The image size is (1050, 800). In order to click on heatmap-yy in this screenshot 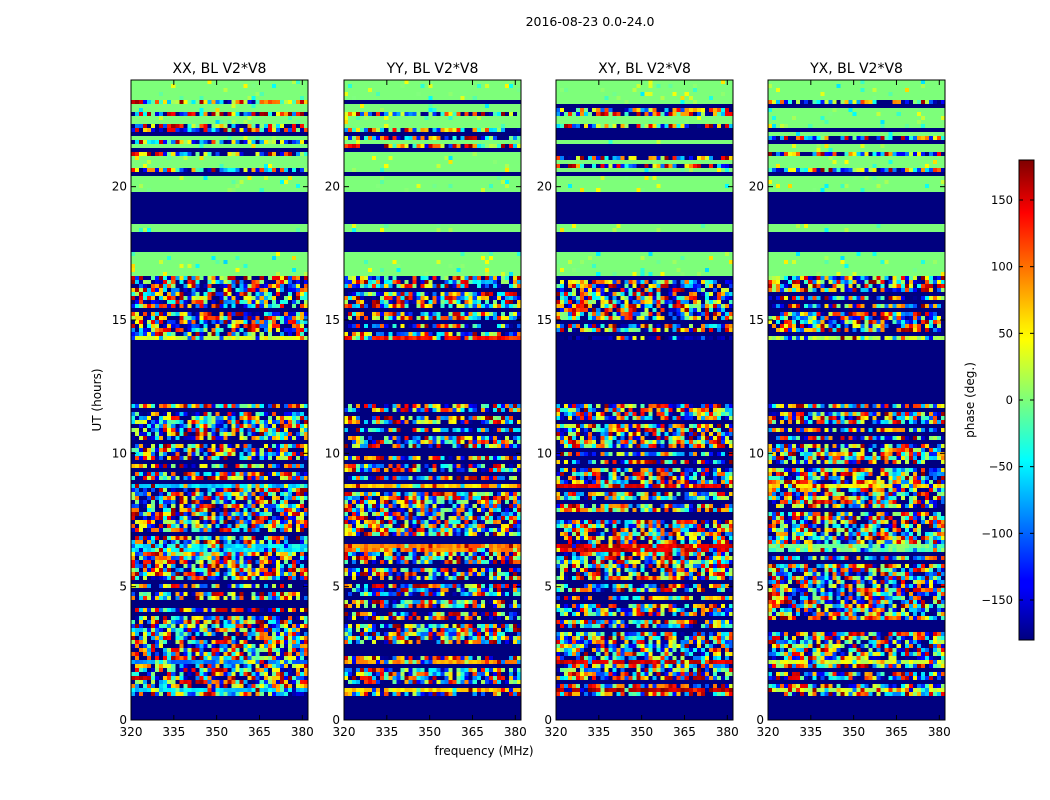, I will do `click(432, 400)`.